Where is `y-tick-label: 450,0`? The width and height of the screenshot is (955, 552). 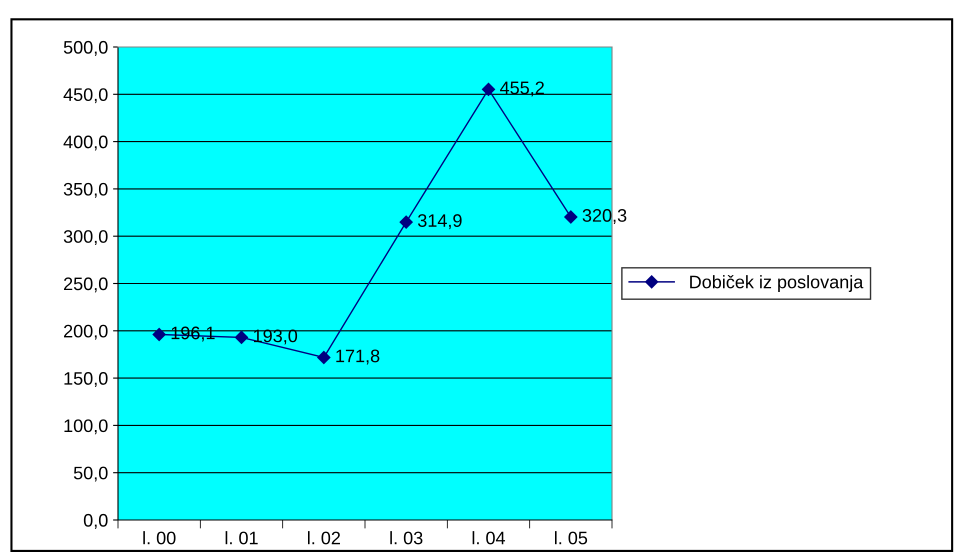
y-tick-label: 450,0 is located at coordinates (86, 96).